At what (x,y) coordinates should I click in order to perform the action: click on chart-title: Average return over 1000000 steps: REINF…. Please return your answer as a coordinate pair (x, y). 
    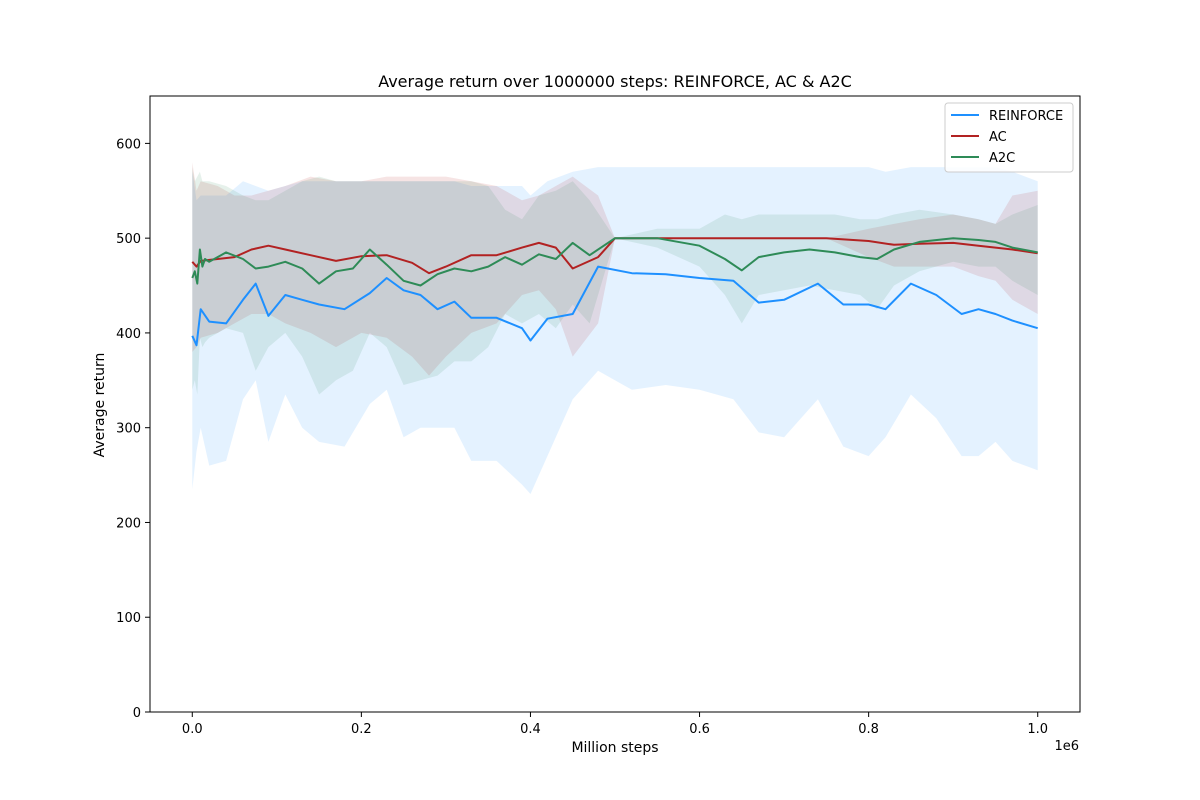
    Looking at the image, I should click on (615, 81).